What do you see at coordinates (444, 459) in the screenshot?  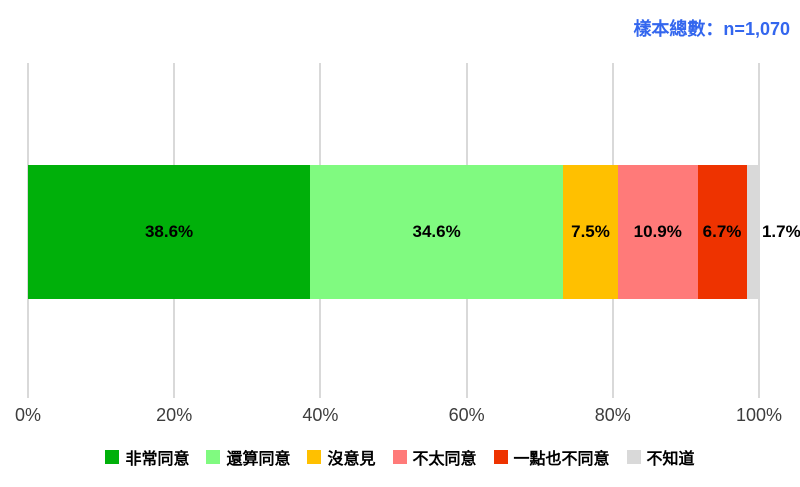 I see `legend-label: 不太同意` at bounding box center [444, 459].